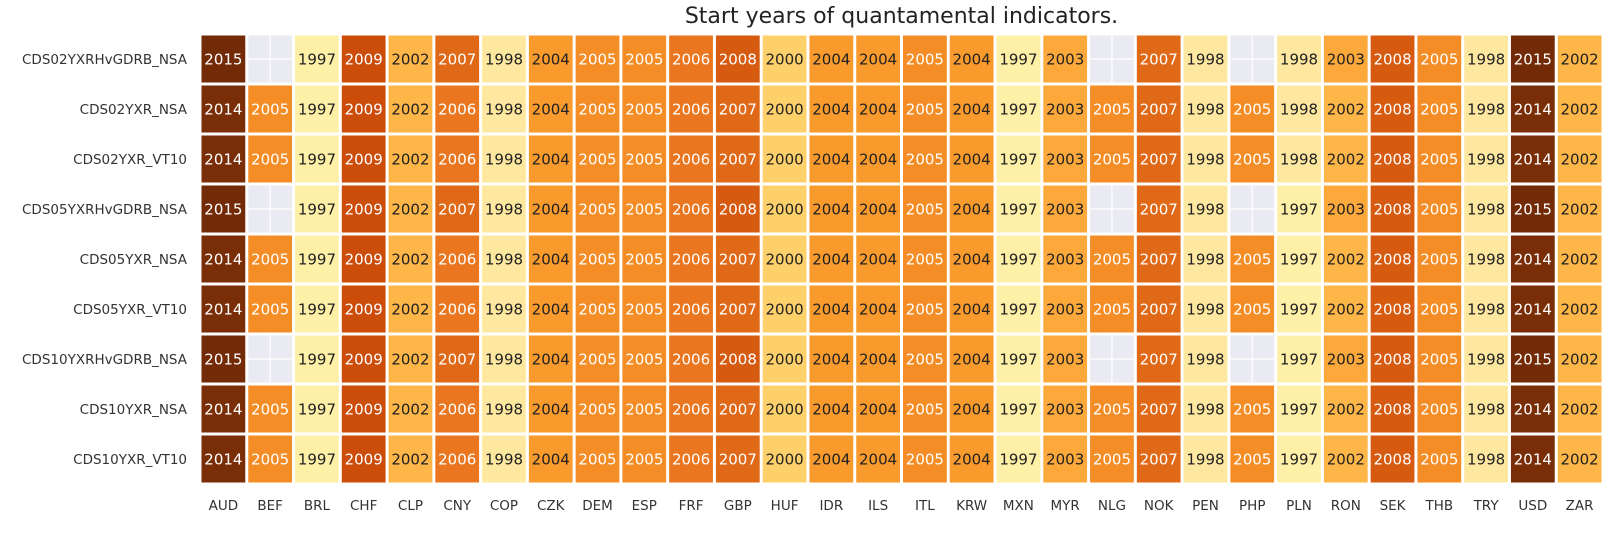  What do you see at coordinates (130, 310) in the screenshot?
I see `row-tick-label: CDS05YXR_VT10` at bounding box center [130, 310].